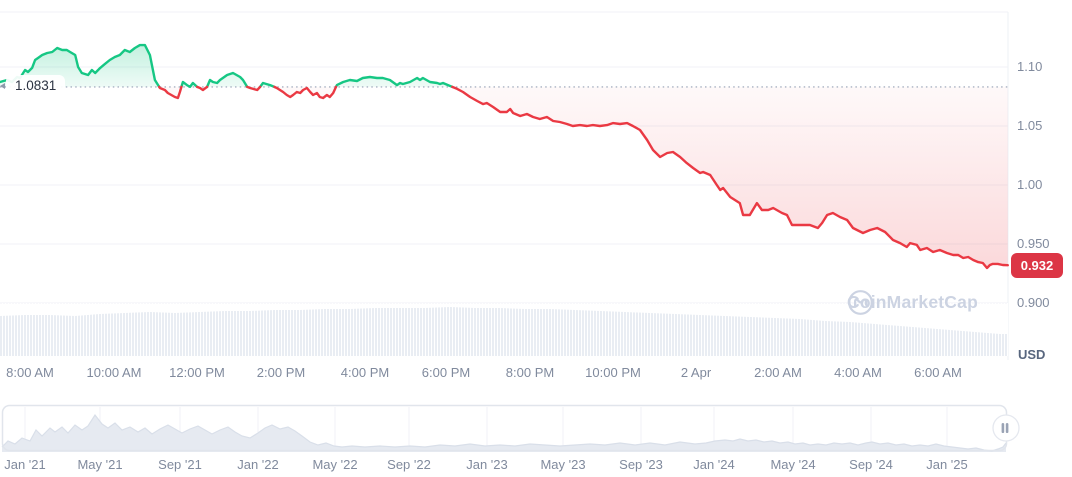  I want to click on history-area, so click(504, 433).